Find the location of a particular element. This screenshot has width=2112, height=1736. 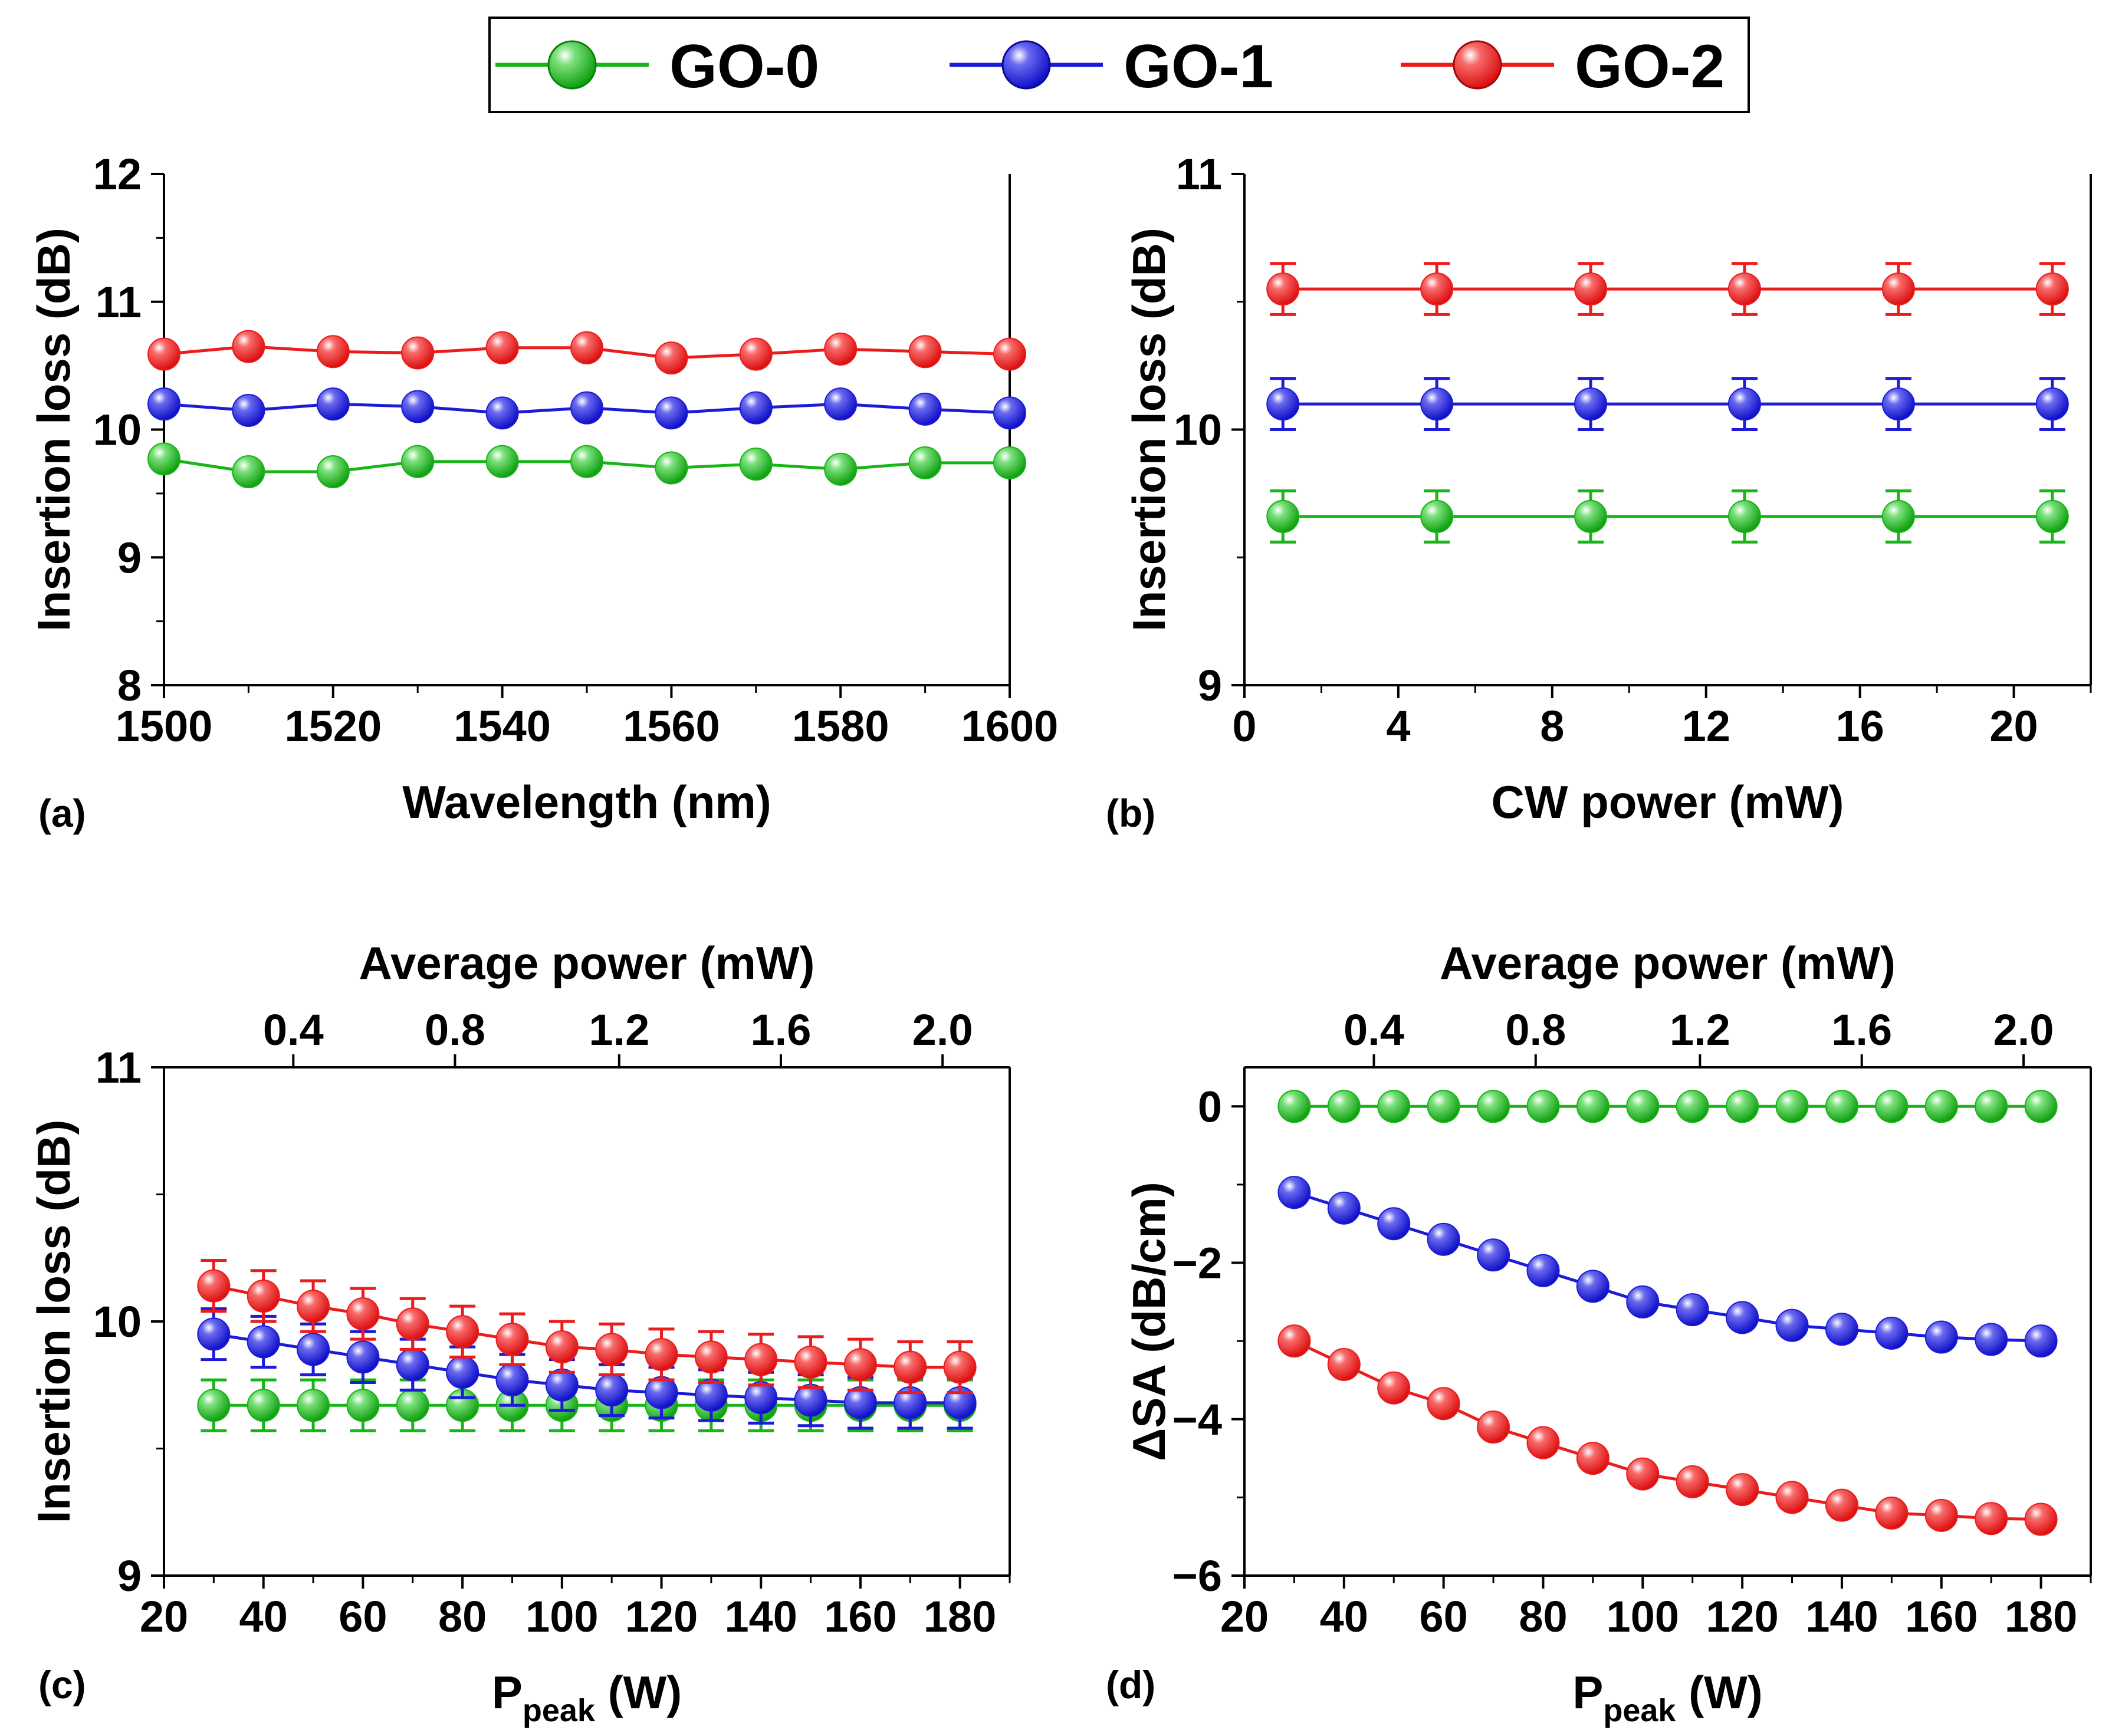

panel-c-x2-tick-label: 2.0 is located at coordinates (942, 1029).